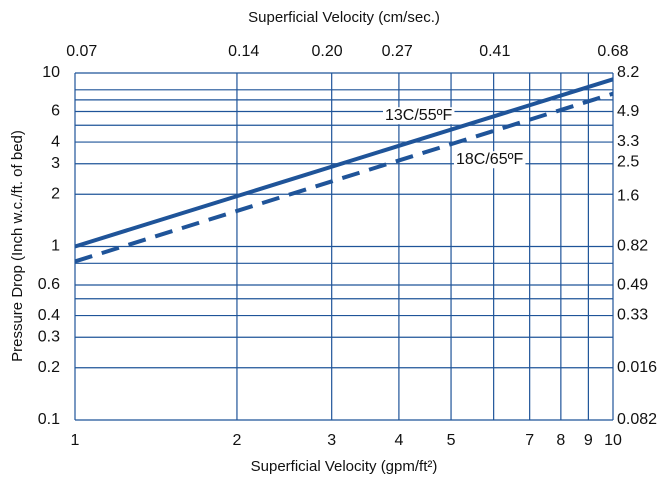 The height and width of the screenshot is (484, 667). I want to click on x-tick-label: 9, so click(588, 440).